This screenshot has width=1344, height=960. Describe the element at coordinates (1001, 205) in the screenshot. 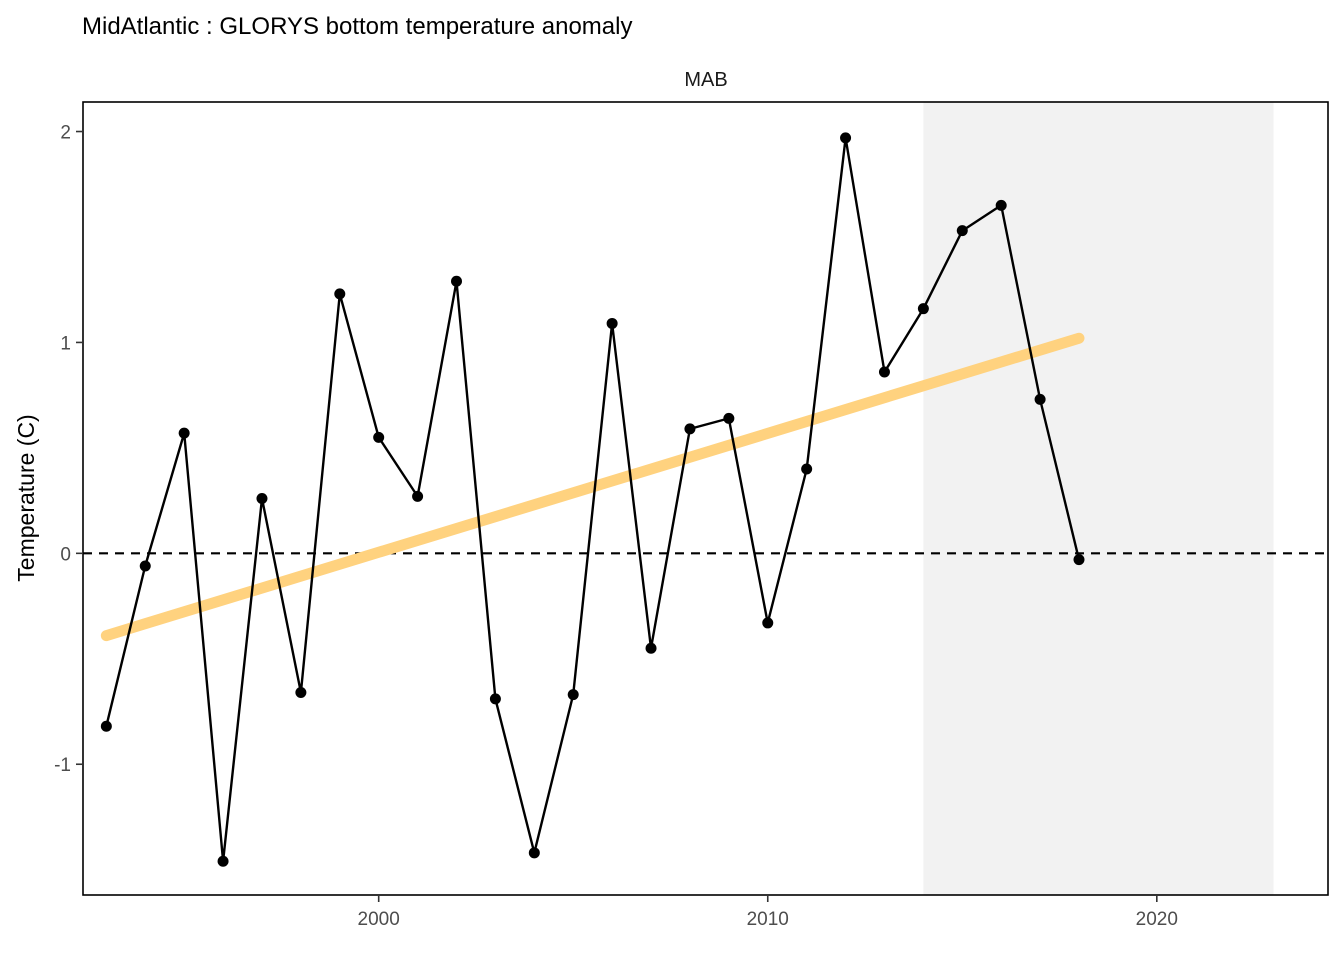

I see `data-point-2016` at that location.